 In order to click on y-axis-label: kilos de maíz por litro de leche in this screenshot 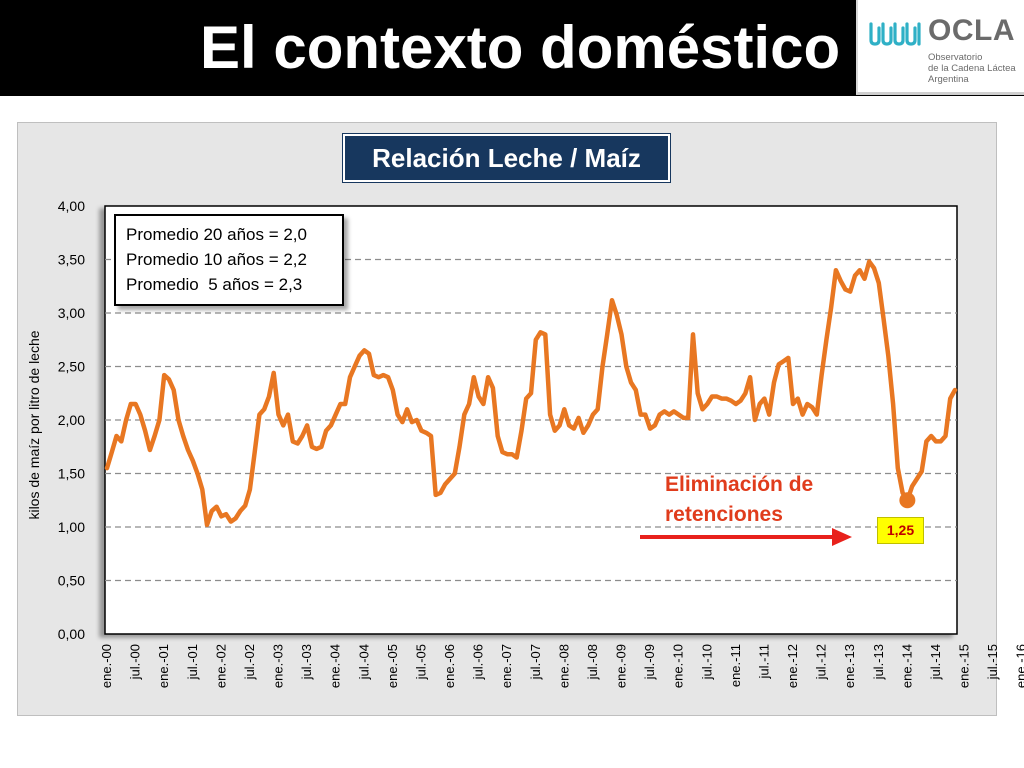, I will do `click(34, 425)`.